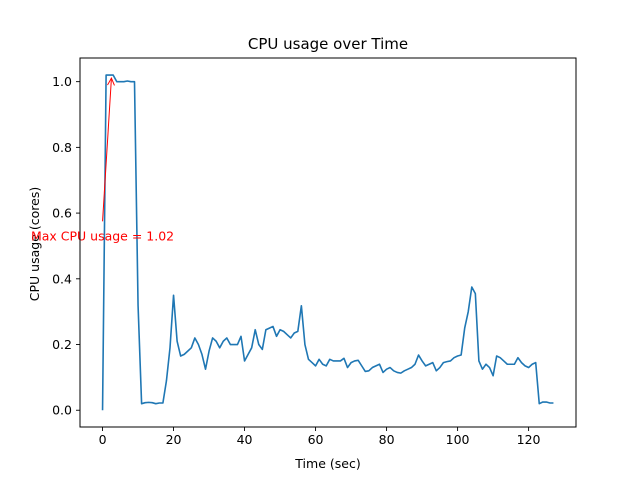 This screenshot has width=640, height=480. Describe the element at coordinates (174, 439) in the screenshot. I see `x-tick-label: 20` at that location.